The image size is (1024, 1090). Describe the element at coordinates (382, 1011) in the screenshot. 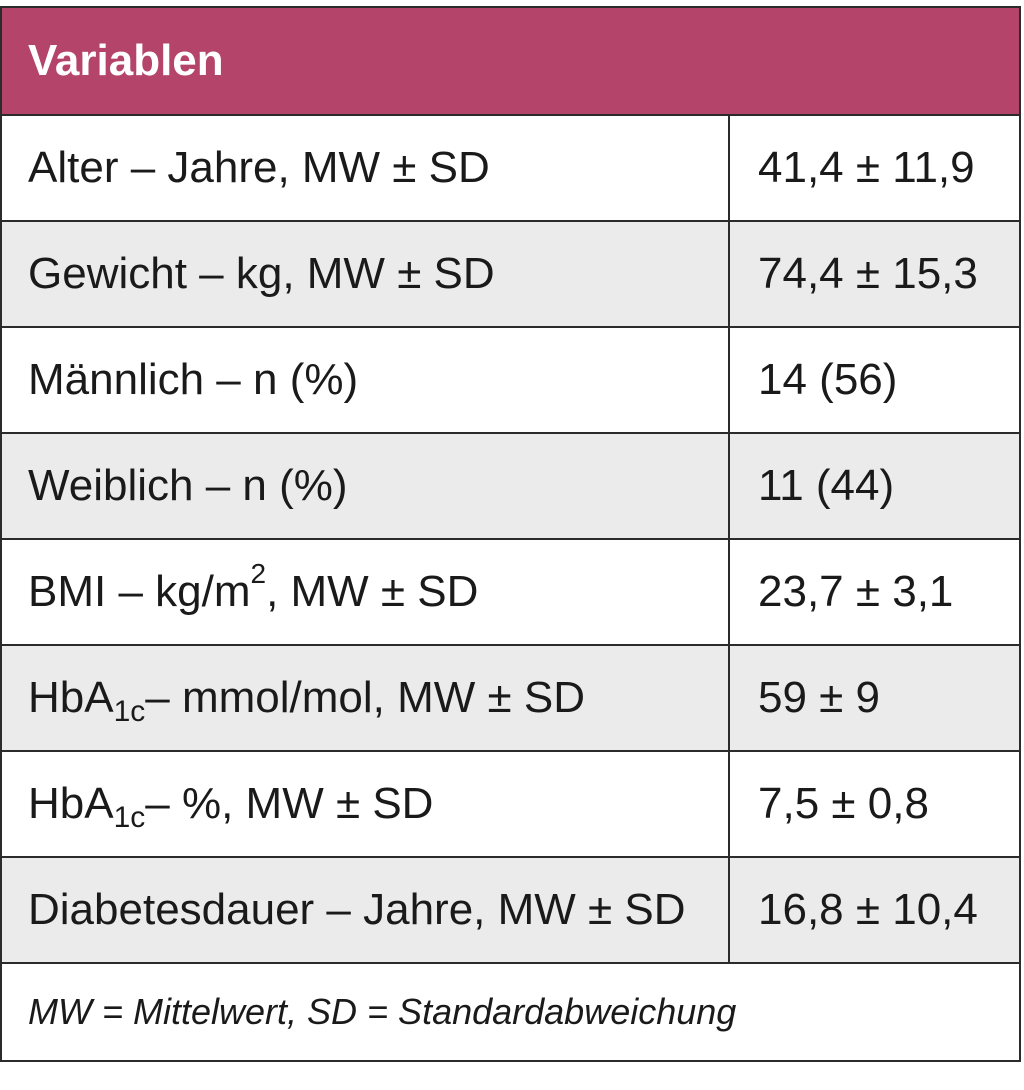

I see `table-footnote: MW = Mittelwert, SD = Standardabweichung` at that location.